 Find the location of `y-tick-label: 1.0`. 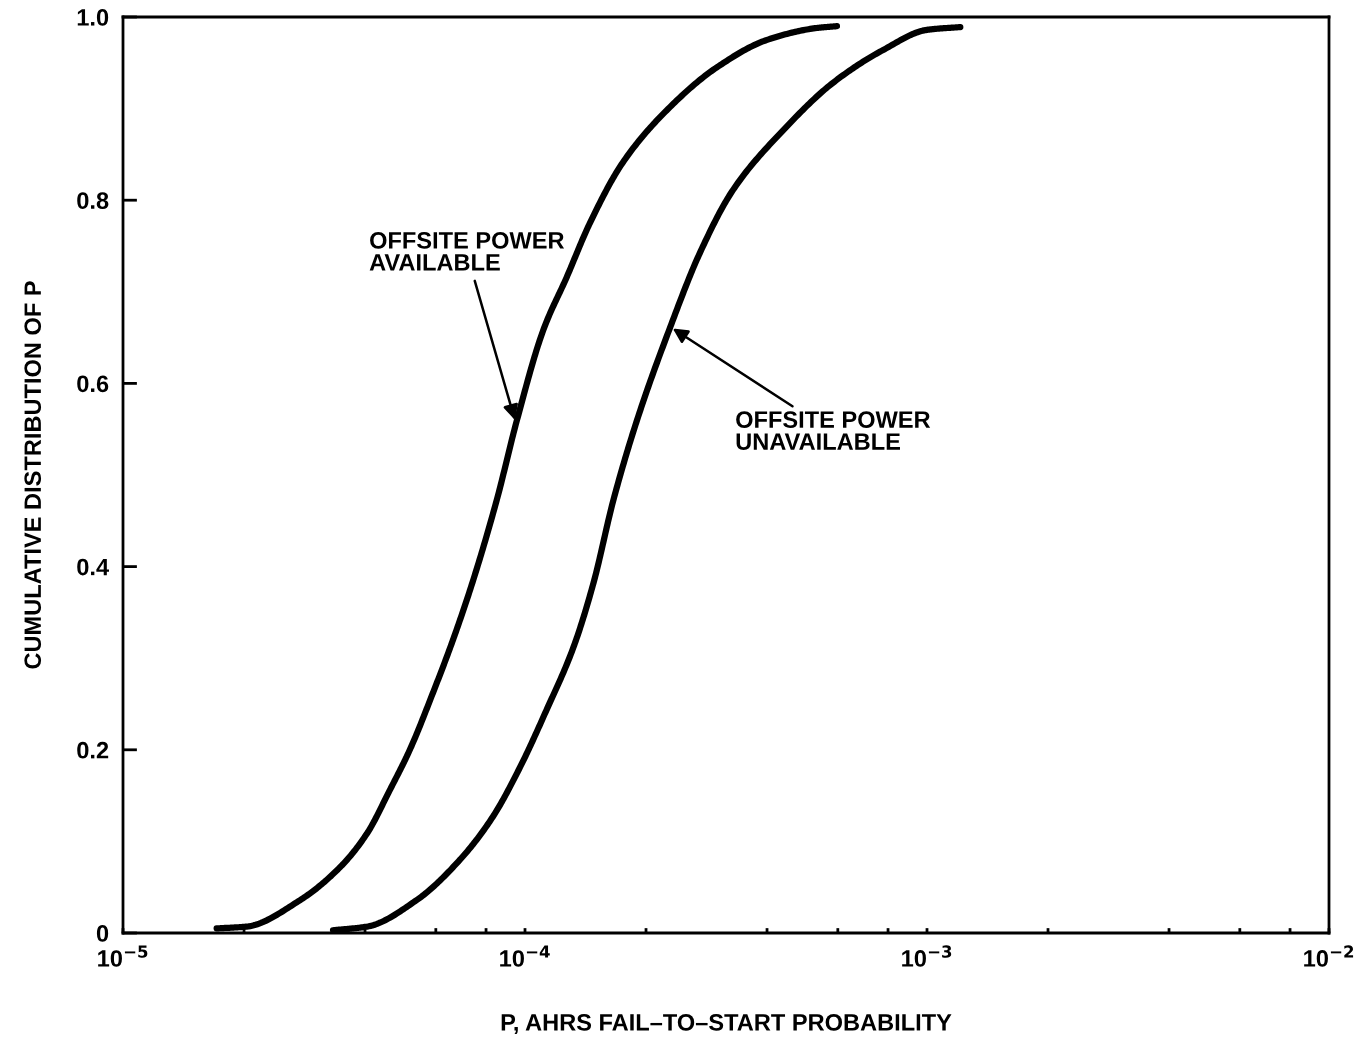

y-tick-label: 1.0 is located at coordinates (93, 17).